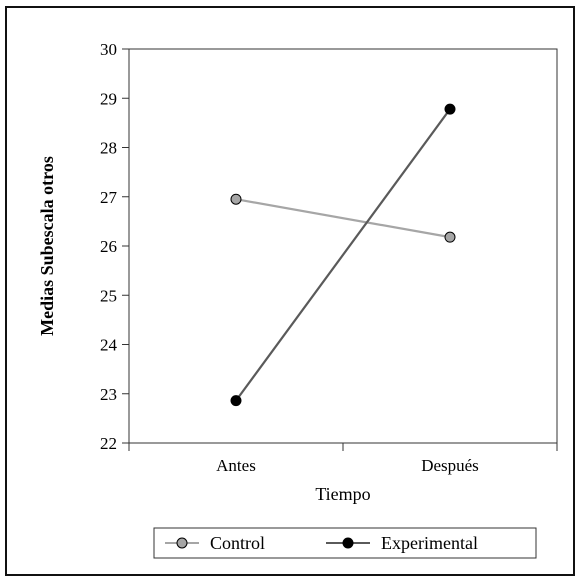  What do you see at coordinates (237, 543) in the screenshot?
I see `legend-label: Control` at bounding box center [237, 543].